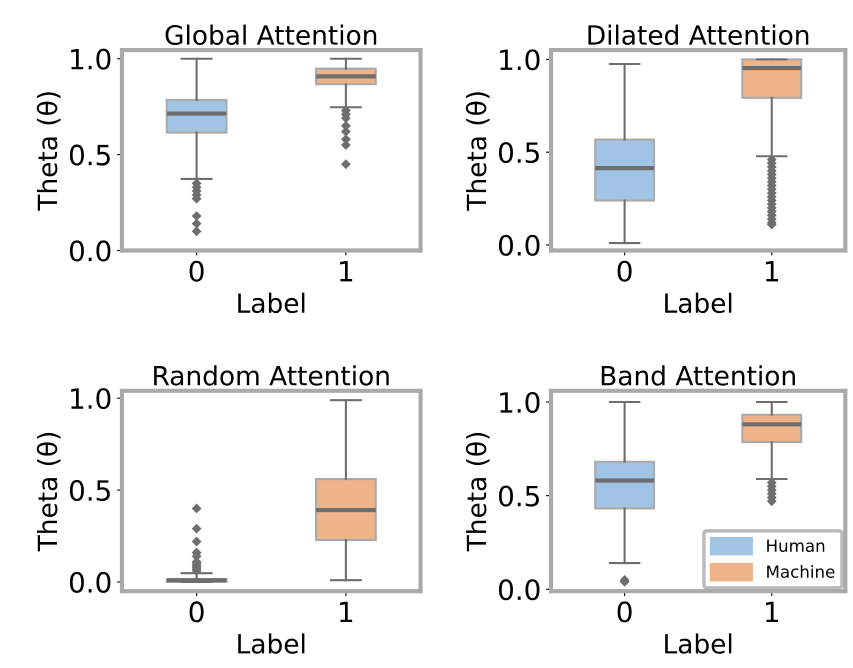 This screenshot has width=853, height=668. I want to click on chart-title: Random Attention, so click(271, 375).